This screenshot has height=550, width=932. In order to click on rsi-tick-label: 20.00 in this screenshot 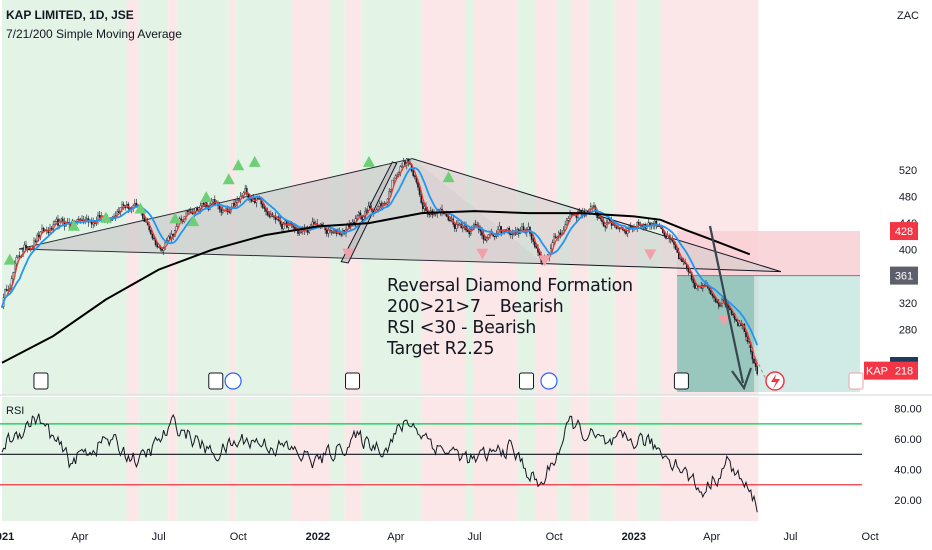, I will do `click(908, 501)`.